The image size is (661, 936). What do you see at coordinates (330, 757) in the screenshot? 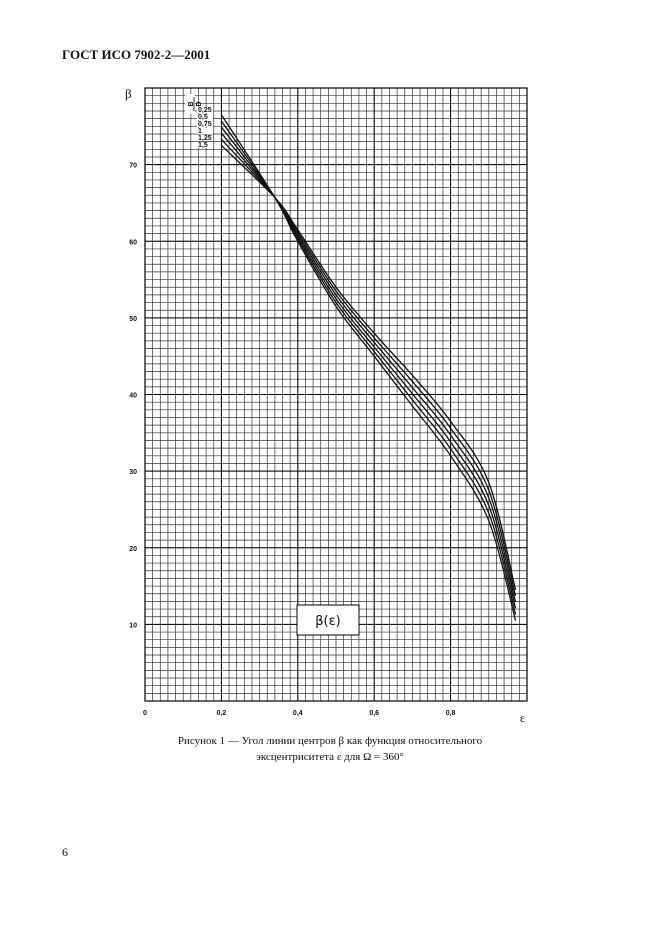
I see `caption-line: эксцентриситета ε для Ω = 360°` at bounding box center [330, 757].